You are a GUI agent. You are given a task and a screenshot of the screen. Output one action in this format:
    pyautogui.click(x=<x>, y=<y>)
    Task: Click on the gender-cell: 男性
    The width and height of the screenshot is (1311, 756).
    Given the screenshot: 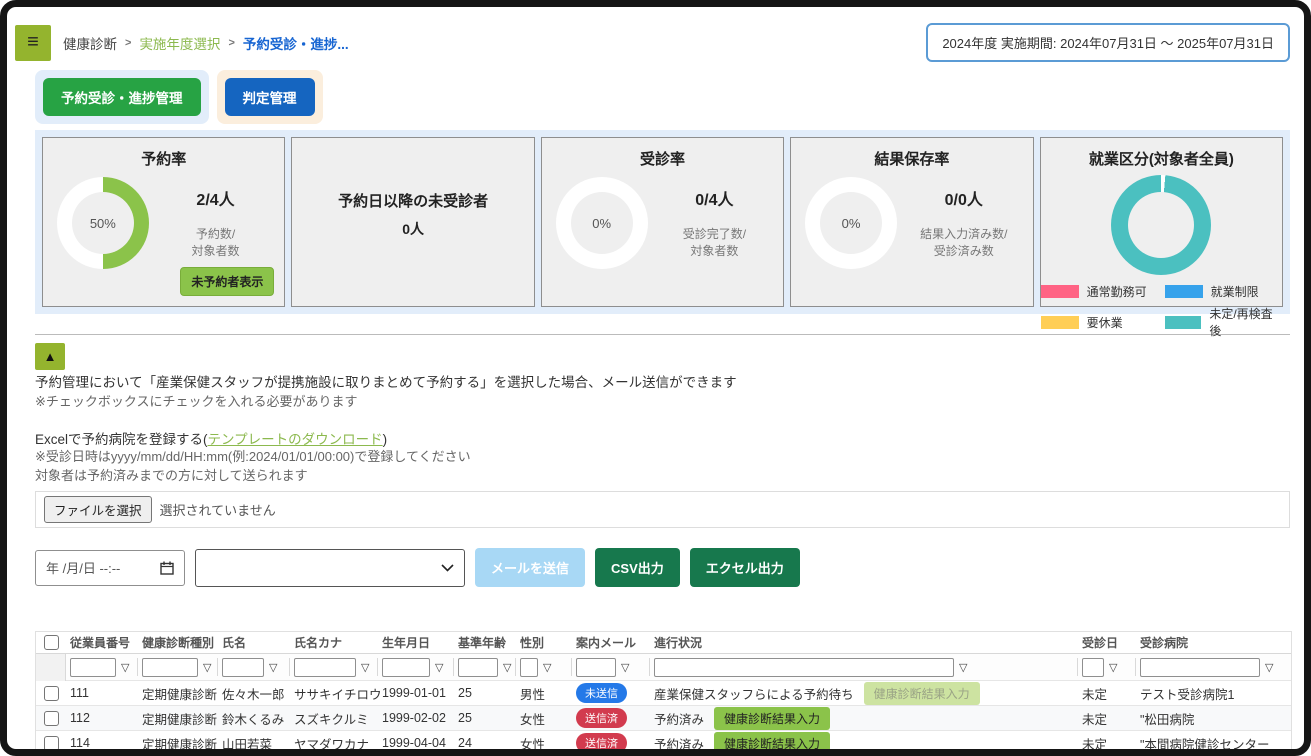 What is the action you would take?
    pyautogui.click(x=533, y=694)
    